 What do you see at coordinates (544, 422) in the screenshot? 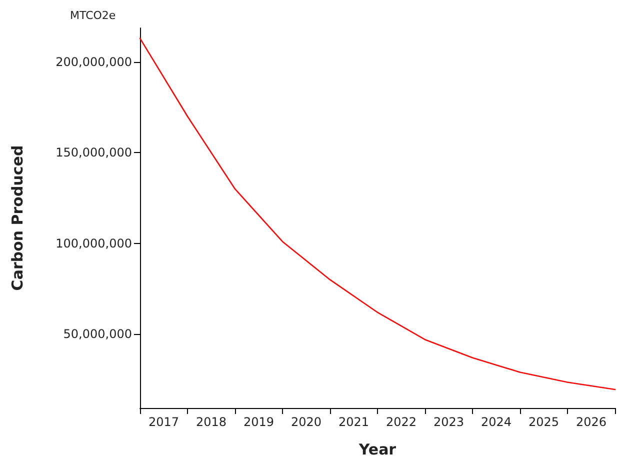
I see `x-tick-label: 2025` at bounding box center [544, 422].